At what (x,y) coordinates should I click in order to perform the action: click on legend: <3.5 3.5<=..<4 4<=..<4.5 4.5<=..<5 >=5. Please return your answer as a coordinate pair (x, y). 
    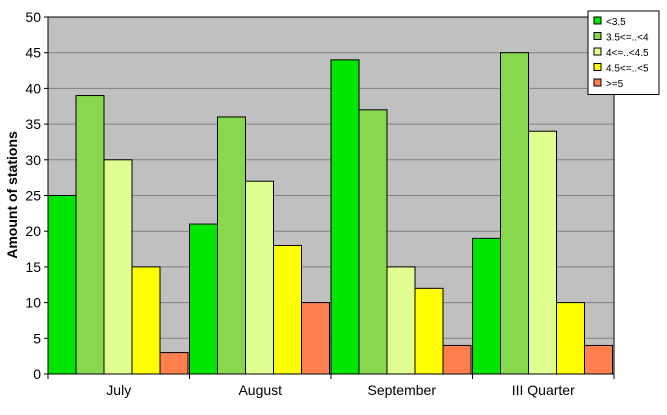
    Looking at the image, I should click on (623, 52).